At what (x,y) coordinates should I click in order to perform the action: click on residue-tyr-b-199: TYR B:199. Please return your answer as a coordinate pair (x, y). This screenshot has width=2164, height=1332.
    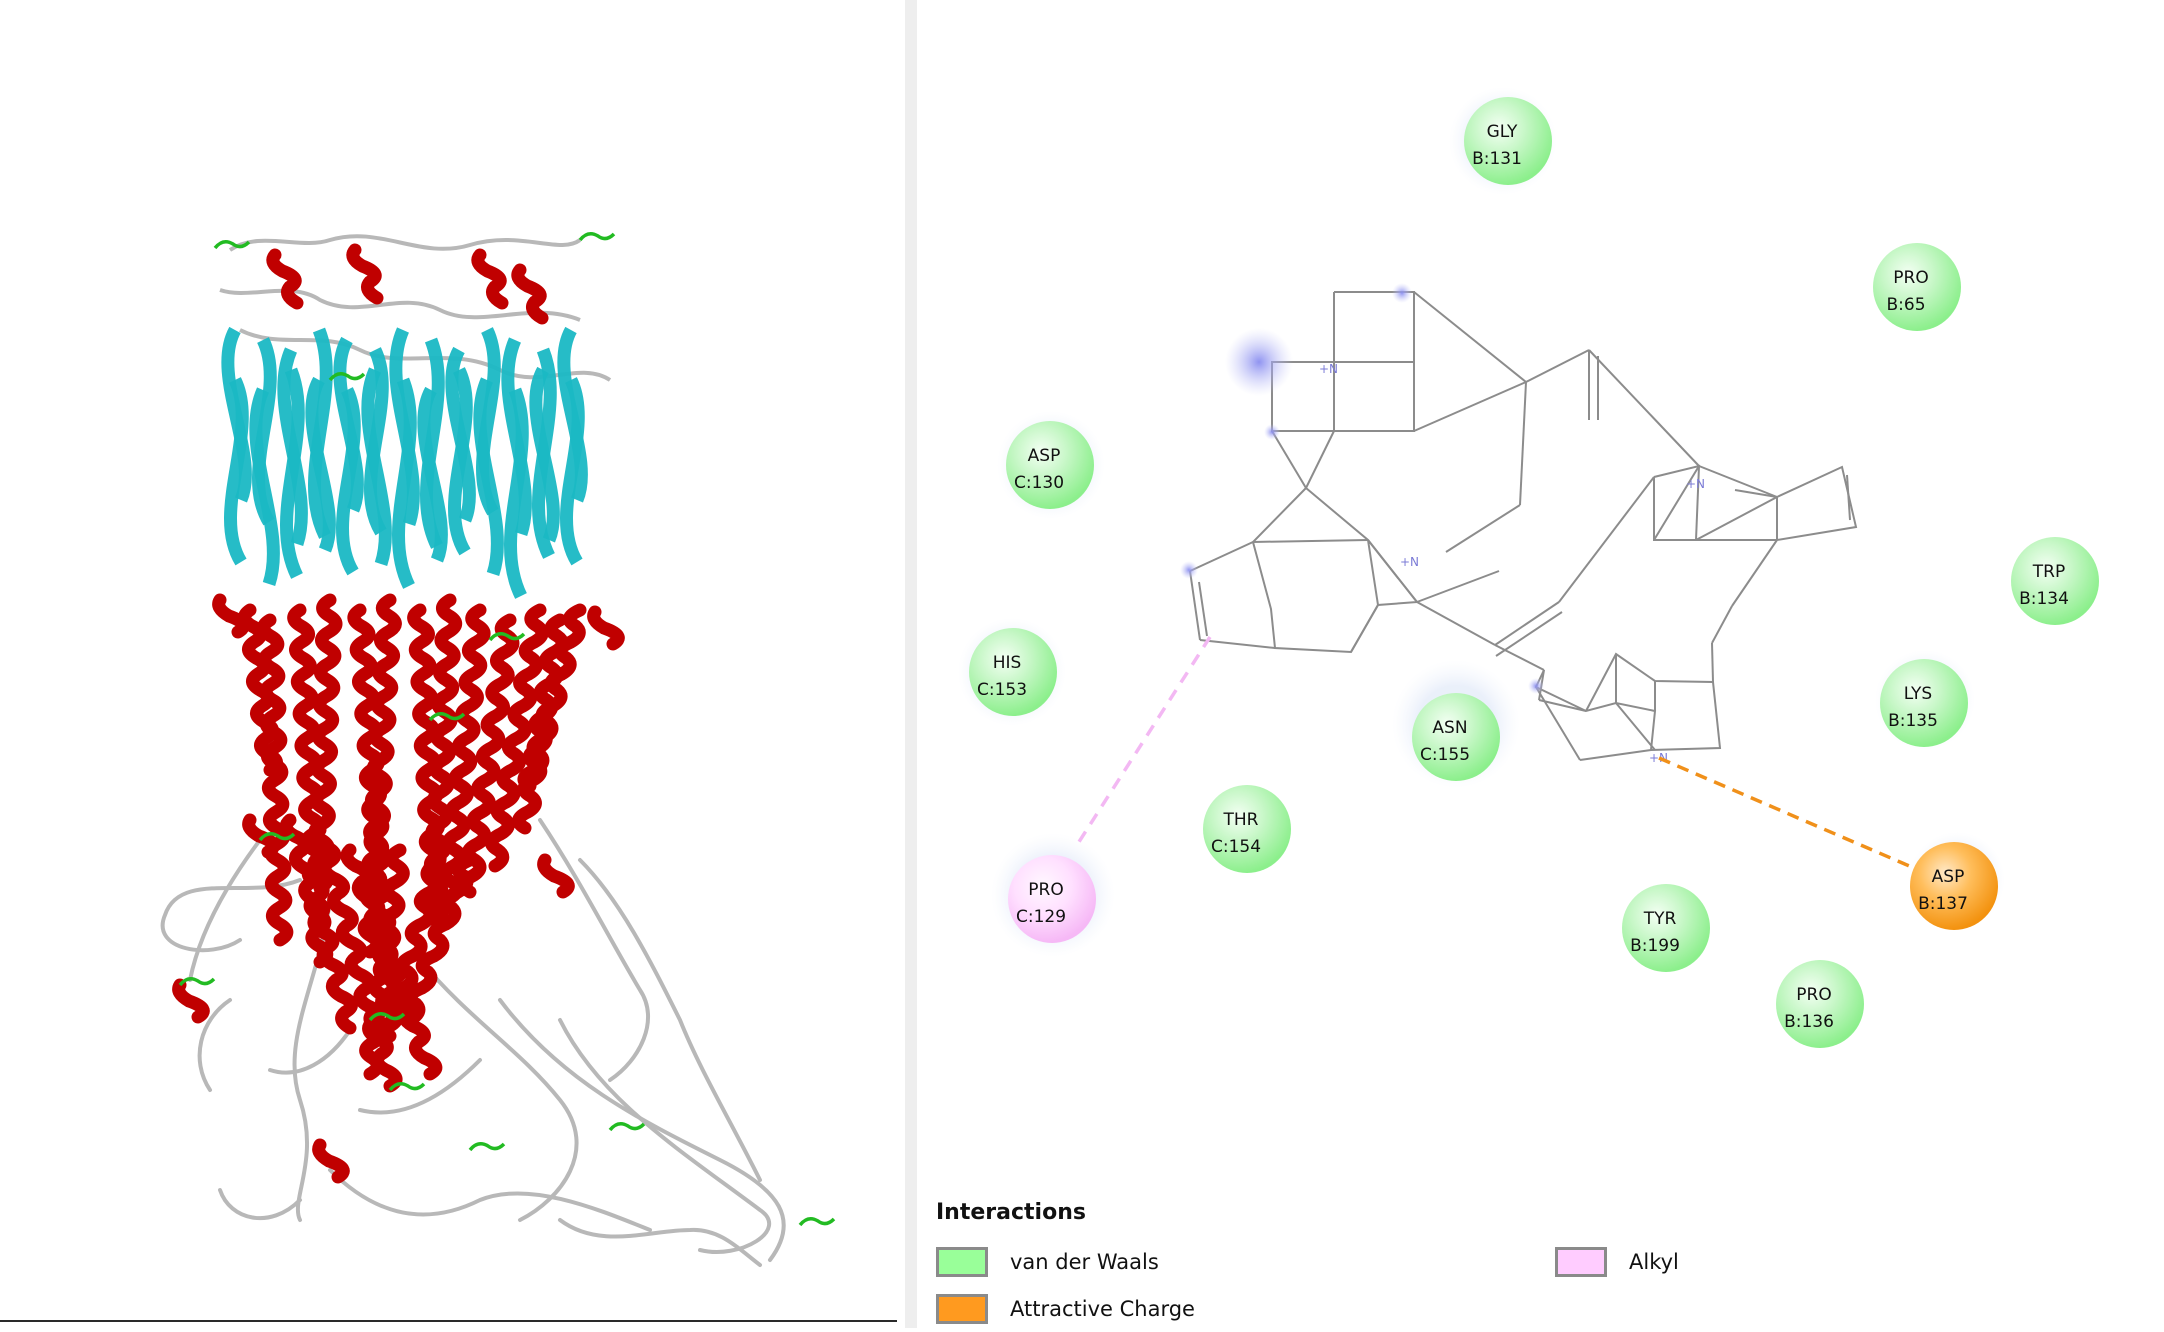
    Looking at the image, I should click on (1666, 928).